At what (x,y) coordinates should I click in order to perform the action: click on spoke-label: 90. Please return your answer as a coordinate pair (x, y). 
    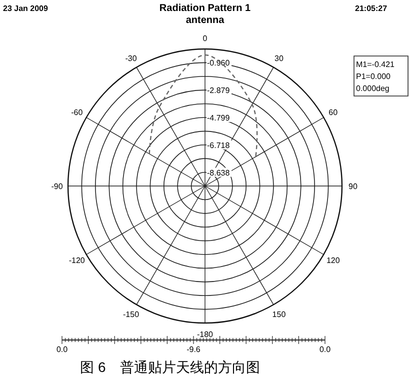
    Looking at the image, I should click on (353, 186).